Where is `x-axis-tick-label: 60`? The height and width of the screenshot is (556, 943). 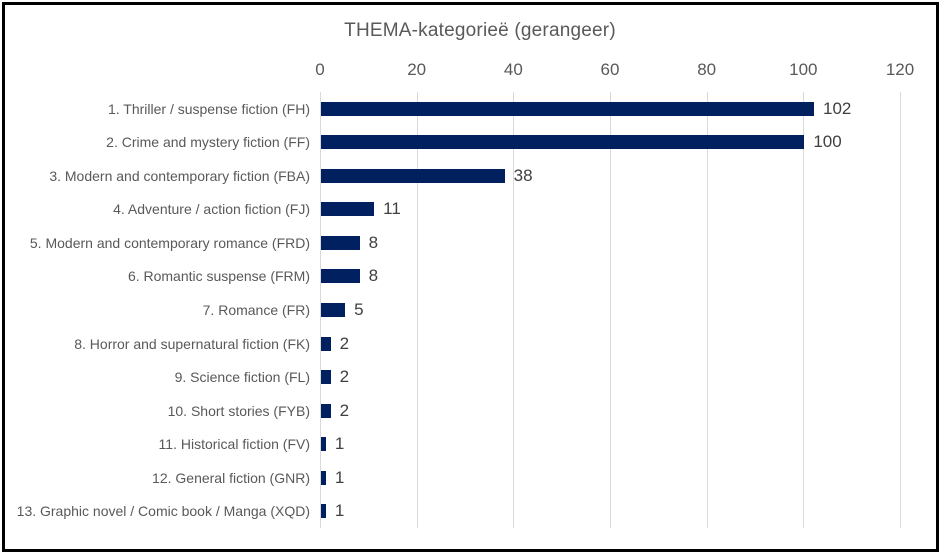 x-axis-tick-label: 60 is located at coordinates (610, 69).